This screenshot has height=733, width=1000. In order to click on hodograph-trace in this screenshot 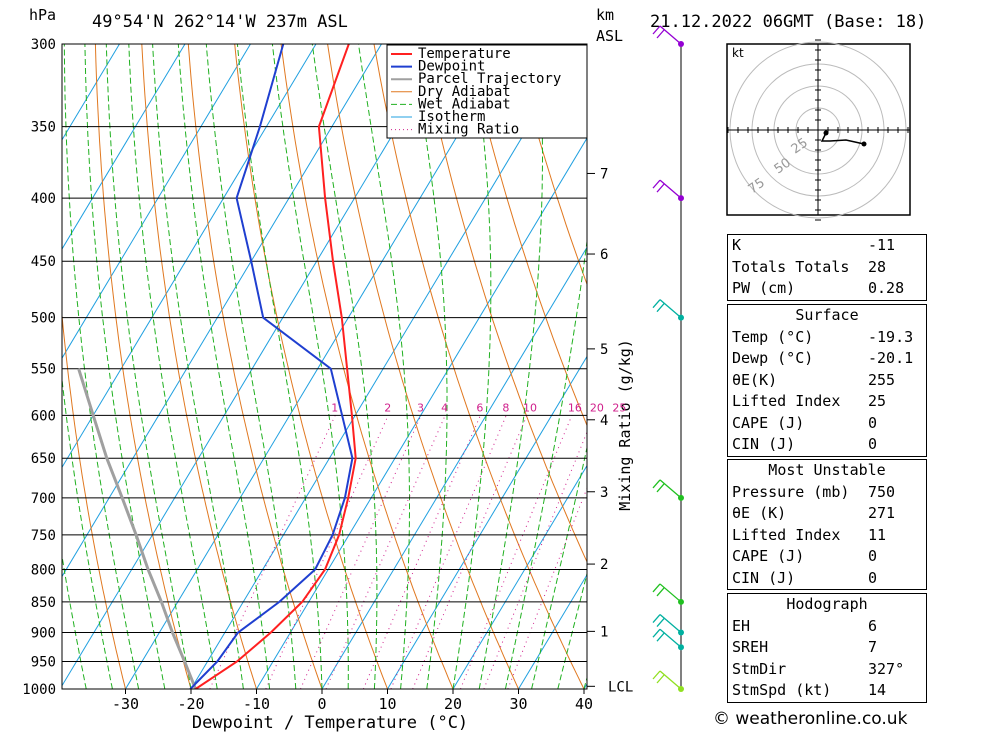, I will do `click(842, 138)`.